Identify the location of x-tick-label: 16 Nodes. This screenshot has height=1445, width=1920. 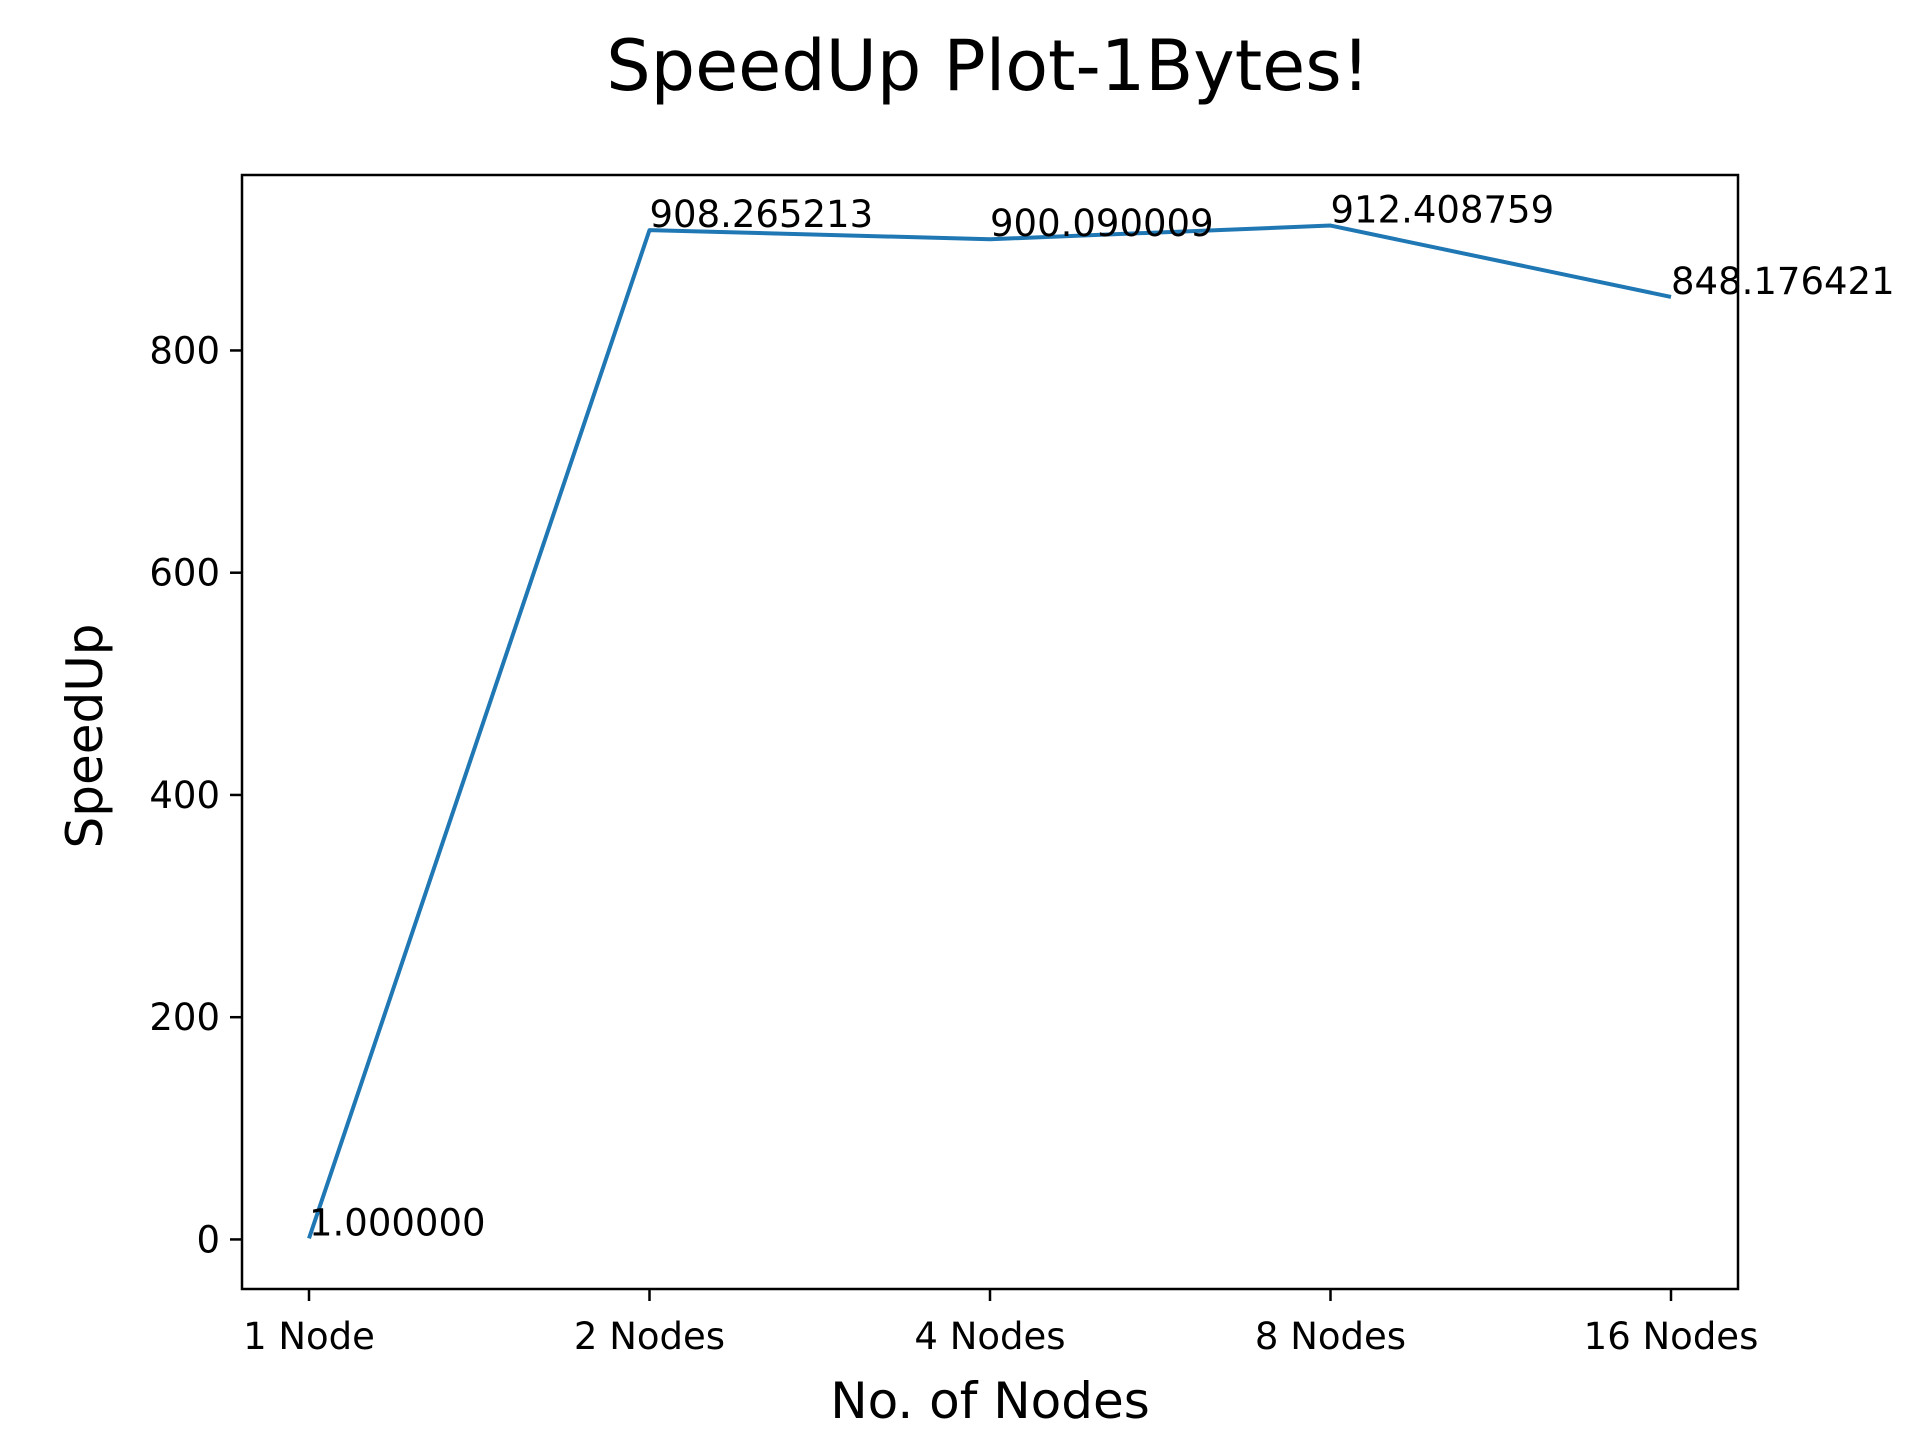
(1671, 1336).